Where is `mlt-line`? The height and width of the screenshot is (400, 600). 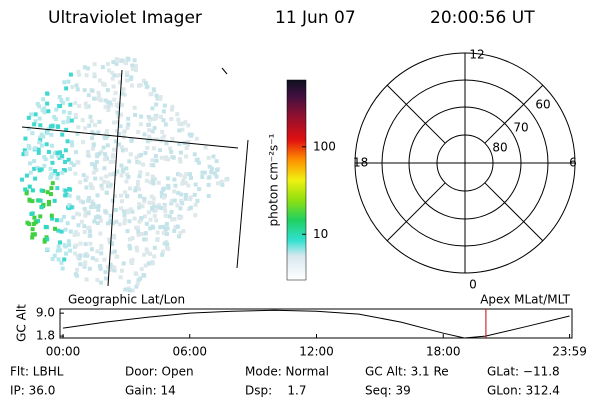 mlt-line is located at coordinates (514, 212).